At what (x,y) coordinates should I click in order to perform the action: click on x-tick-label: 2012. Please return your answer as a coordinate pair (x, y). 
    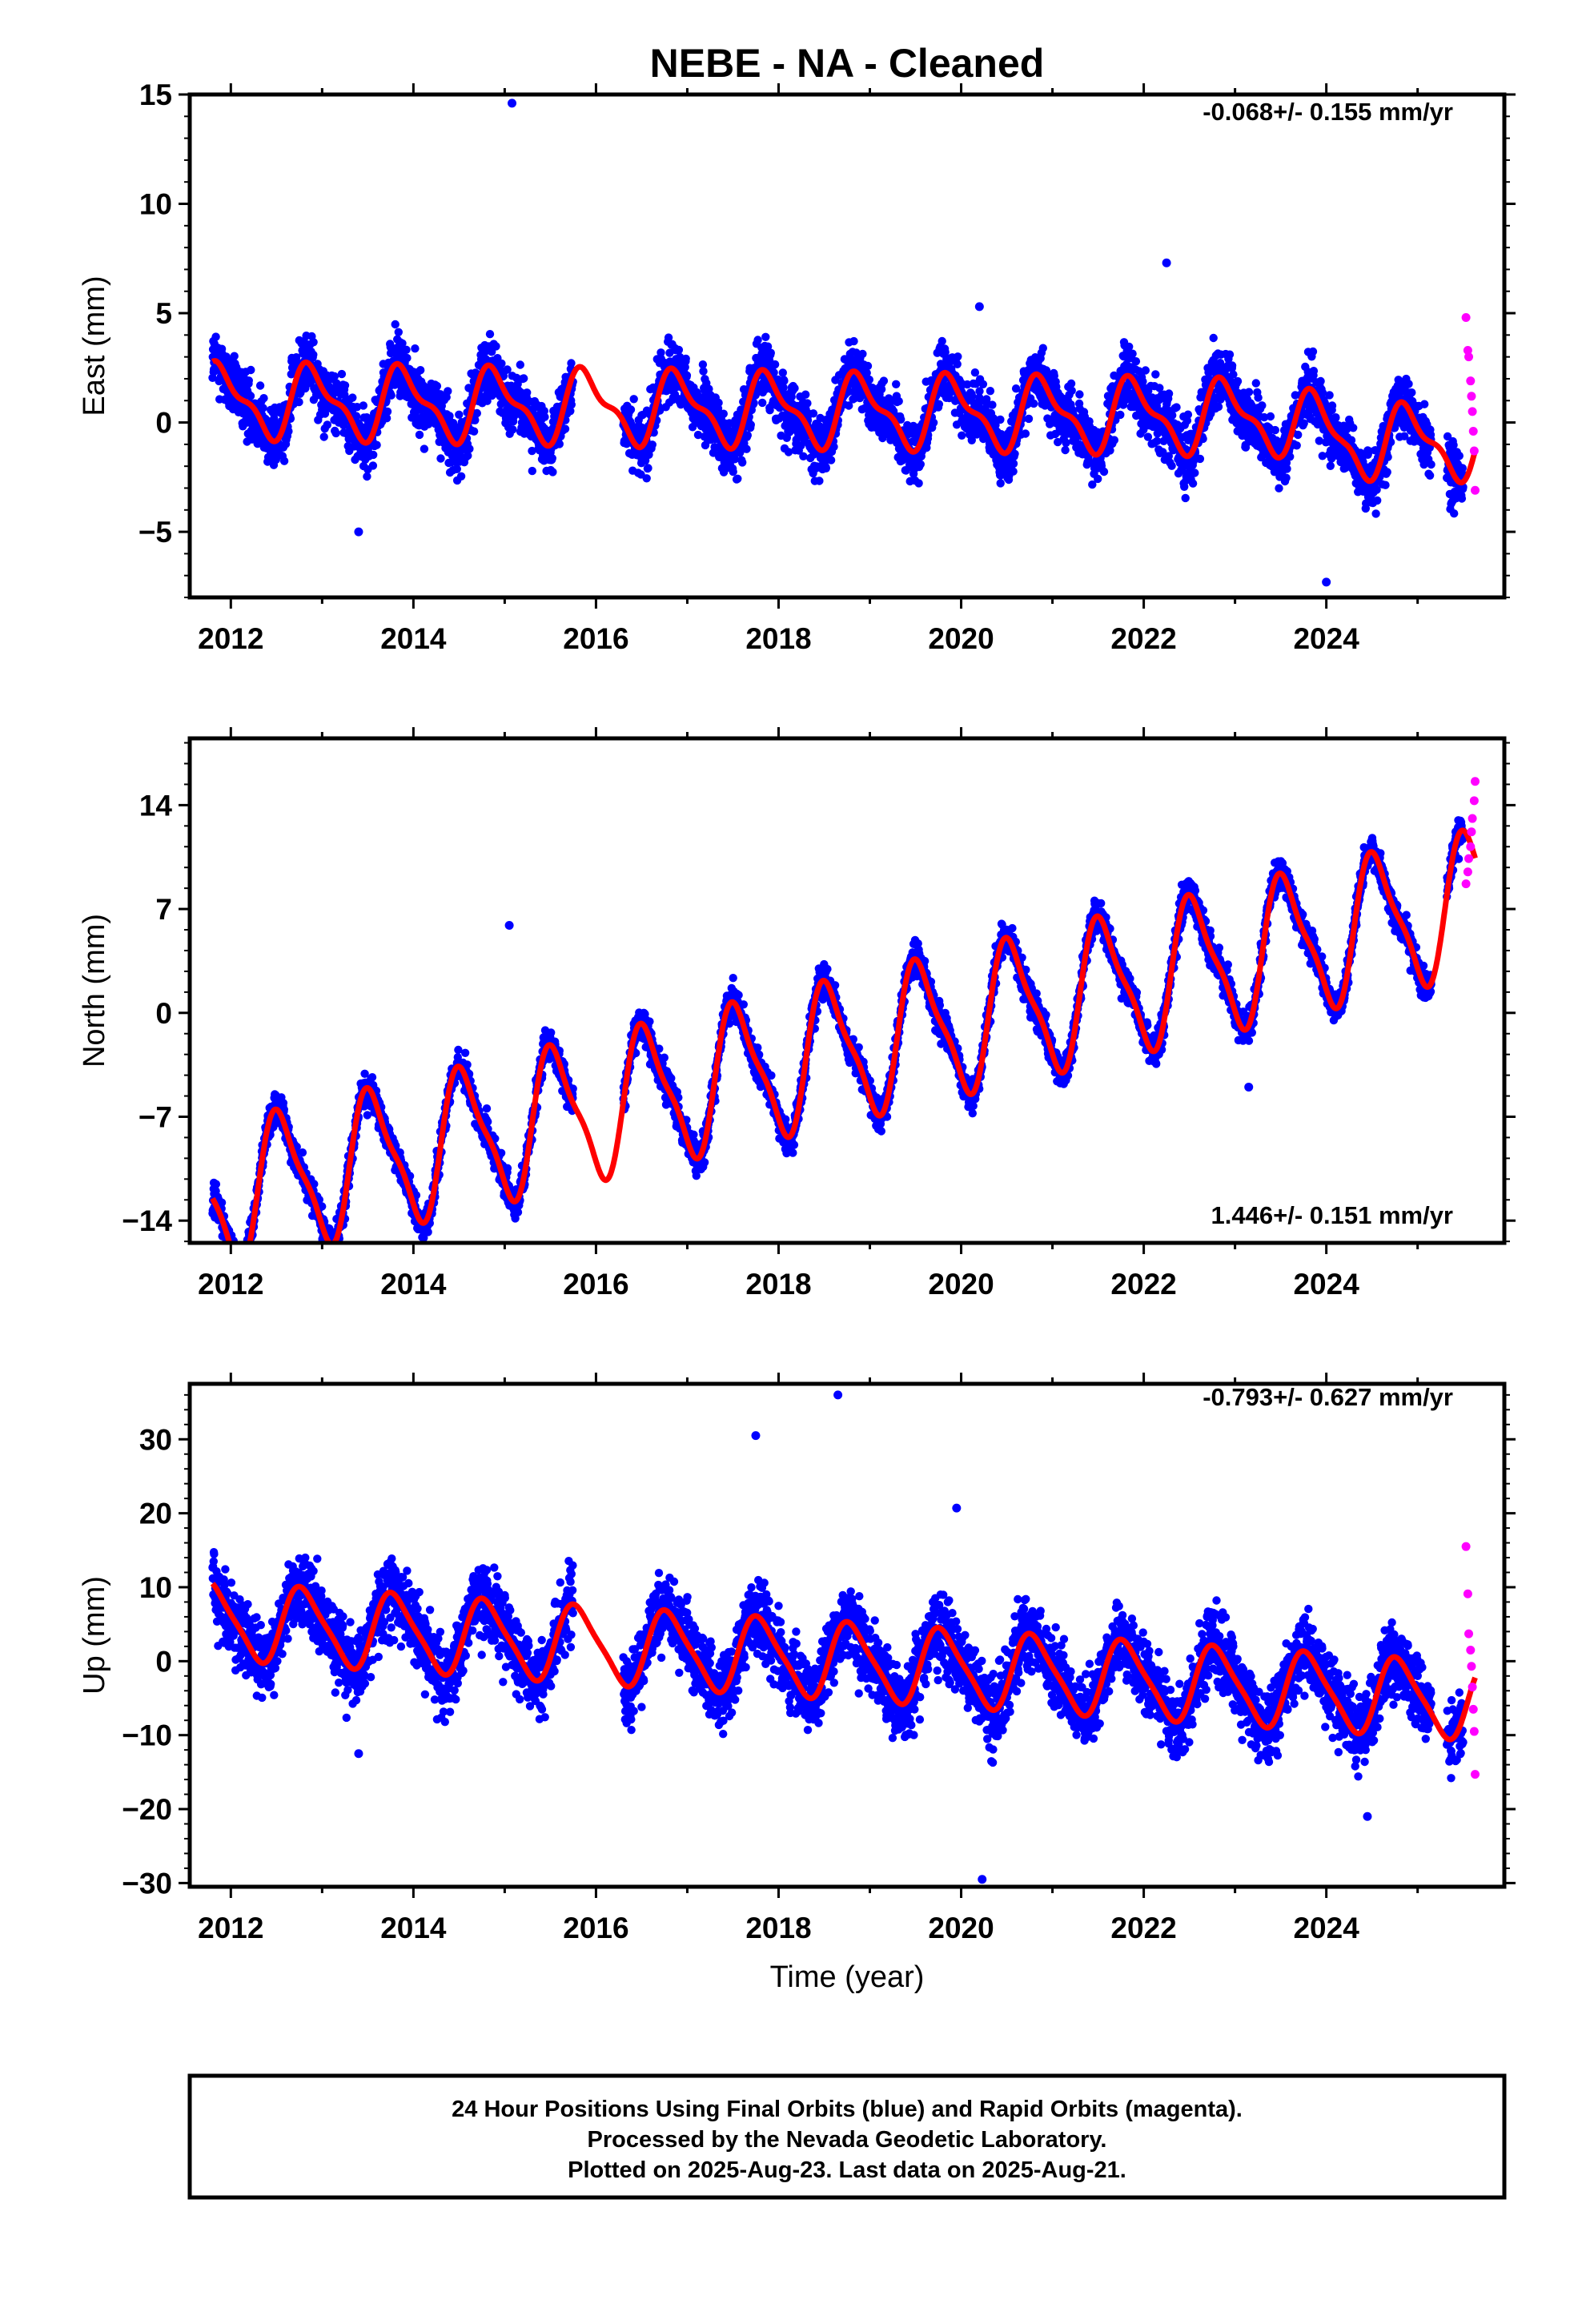
    Looking at the image, I should click on (230, 638).